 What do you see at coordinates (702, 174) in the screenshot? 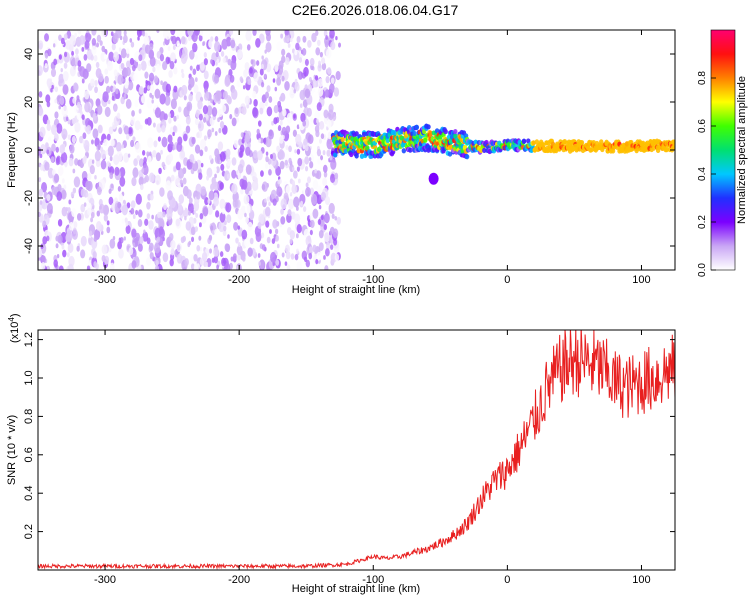
I see `colorbar-tick-label: 0.4` at bounding box center [702, 174].